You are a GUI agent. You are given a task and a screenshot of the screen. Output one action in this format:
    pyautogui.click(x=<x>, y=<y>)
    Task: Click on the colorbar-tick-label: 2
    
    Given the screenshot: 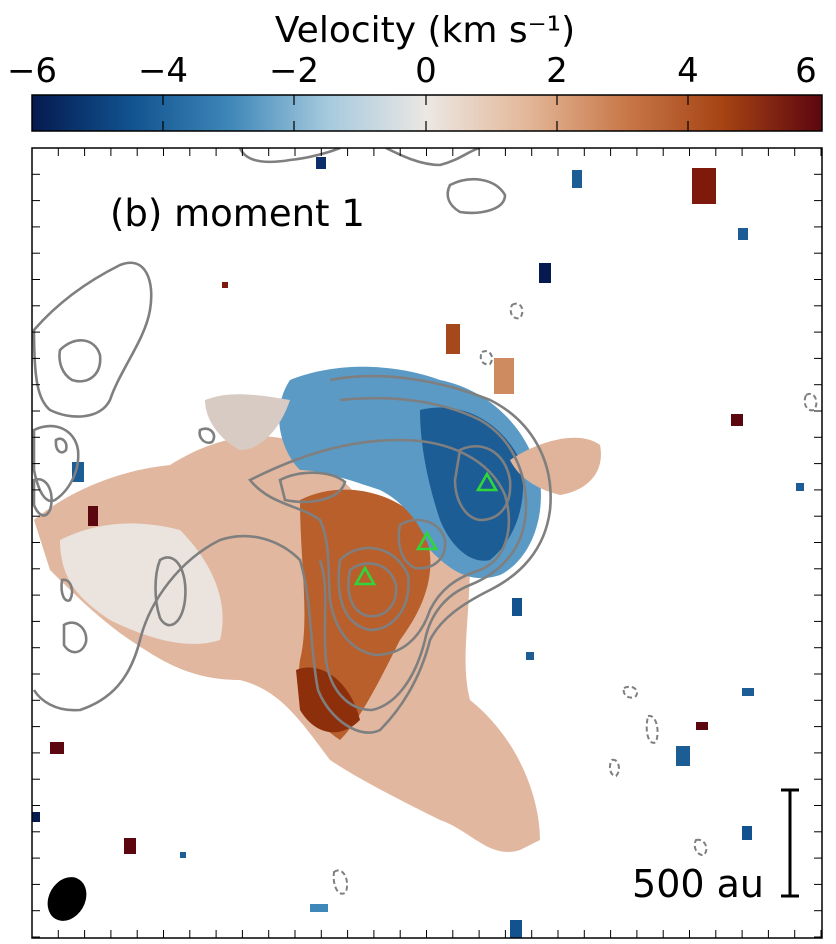 What is the action you would take?
    pyautogui.click(x=557, y=71)
    